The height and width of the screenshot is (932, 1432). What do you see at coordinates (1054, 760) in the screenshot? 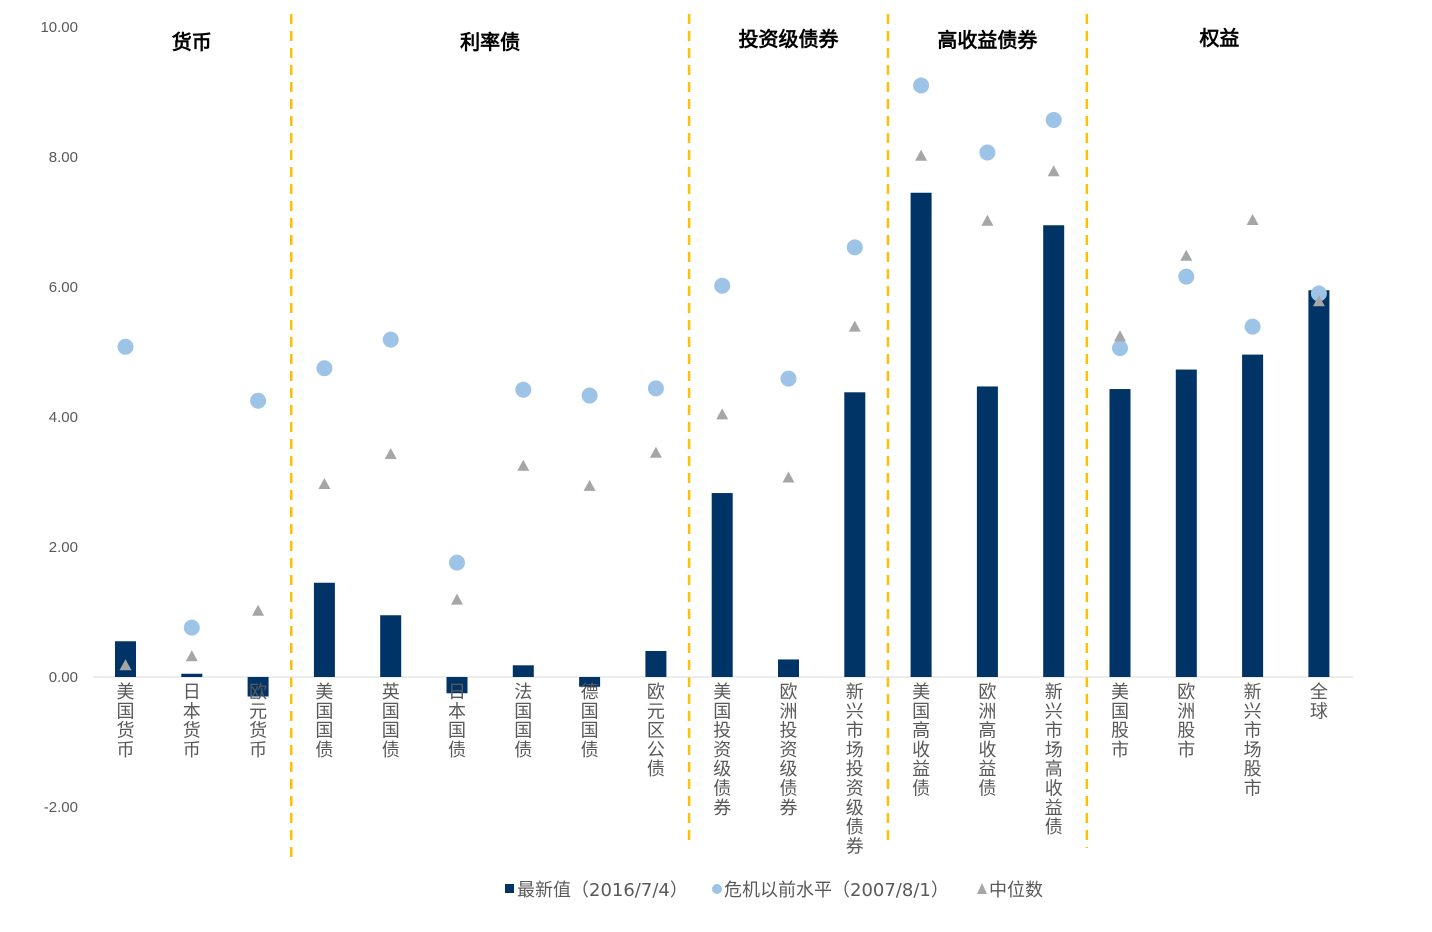
I see `category-label: 新兴市场高收益债` at bounding box center [1054, 760].